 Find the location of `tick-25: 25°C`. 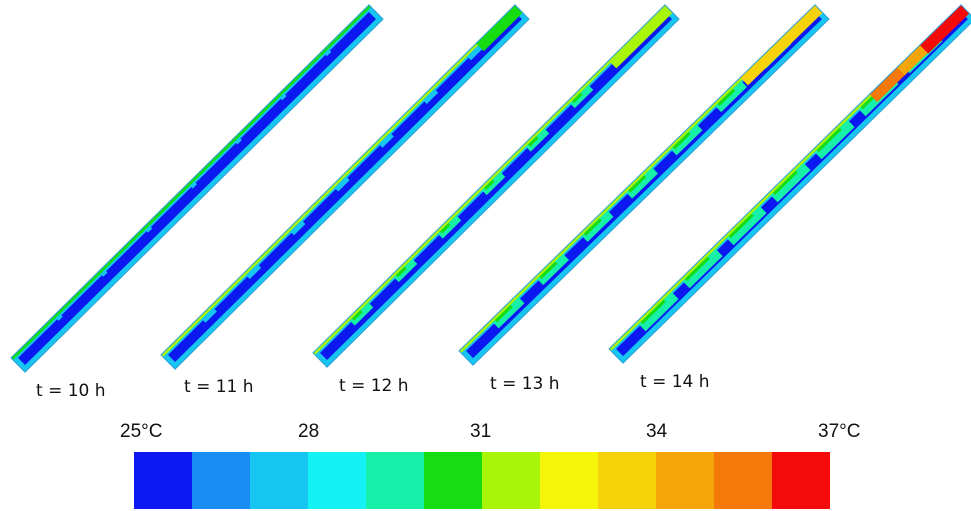

tick-25: 25°C is located at coordinates (141, 431).